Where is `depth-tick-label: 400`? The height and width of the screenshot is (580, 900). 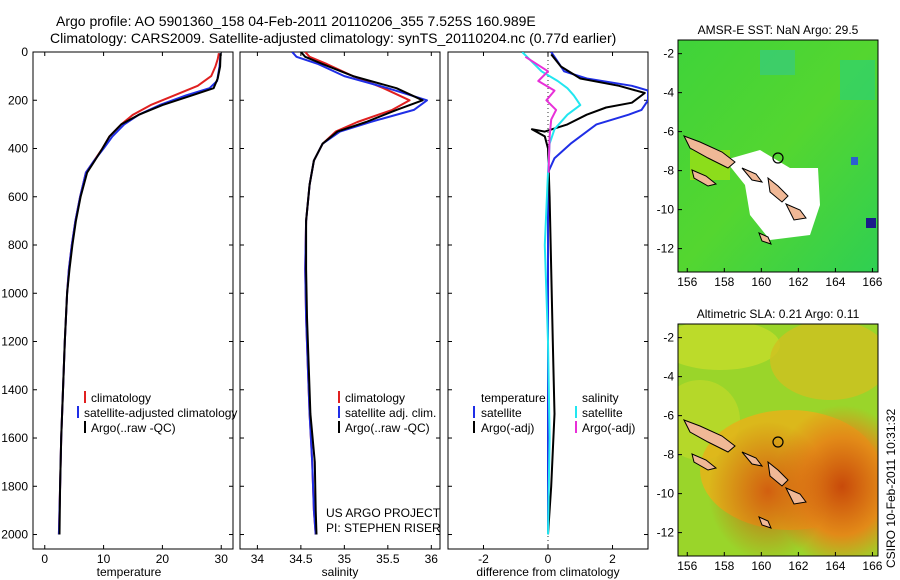
depth-tick-label: 400 is located at coordinates (18, 149).